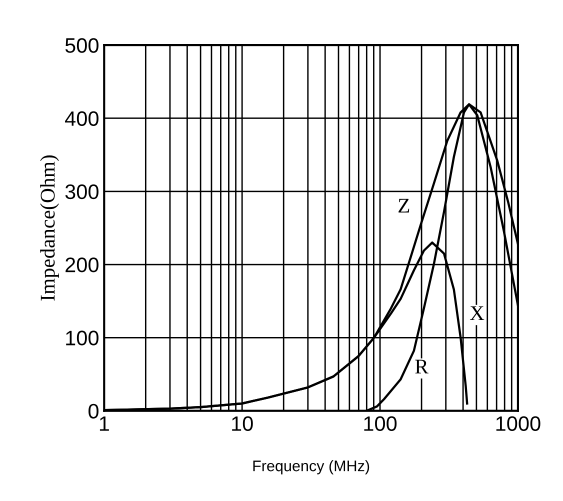 This screenshot has height=501, width=563. What do you see at coordinates (104, 423) in the screenshot?
I see `x-tick-label: 1` at bounding box center [104, 423].